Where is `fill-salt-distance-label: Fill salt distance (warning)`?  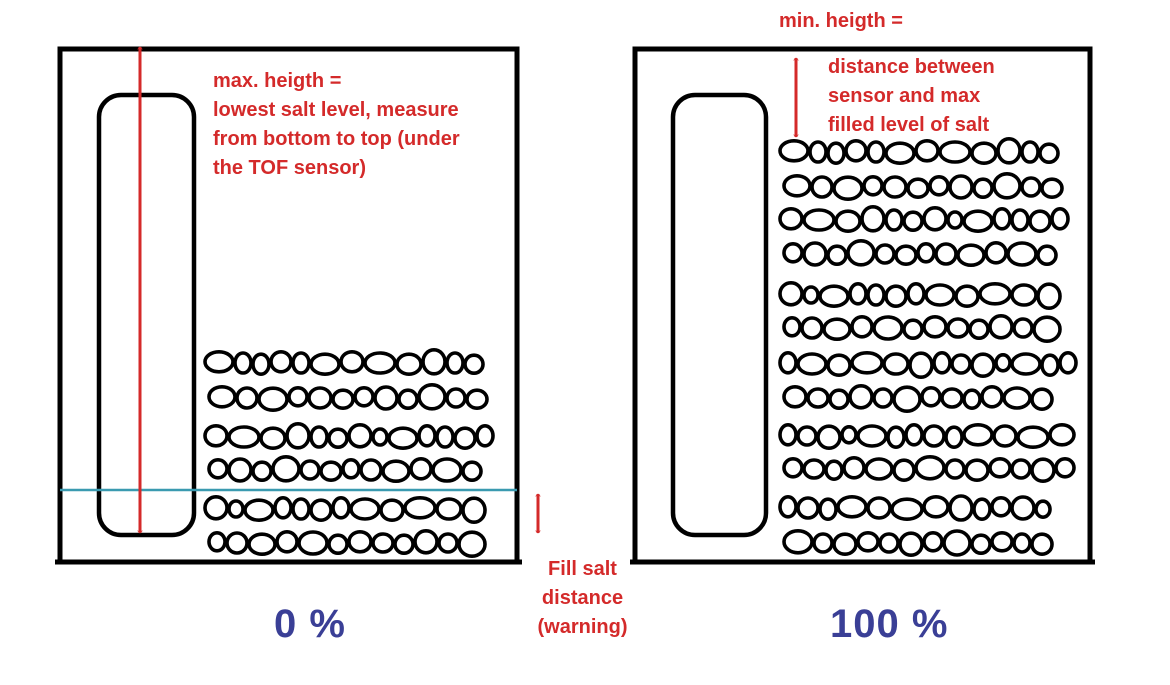
fill-salt-distance-label: Fill salt distance (warning) is located at coordinates (582, 598).